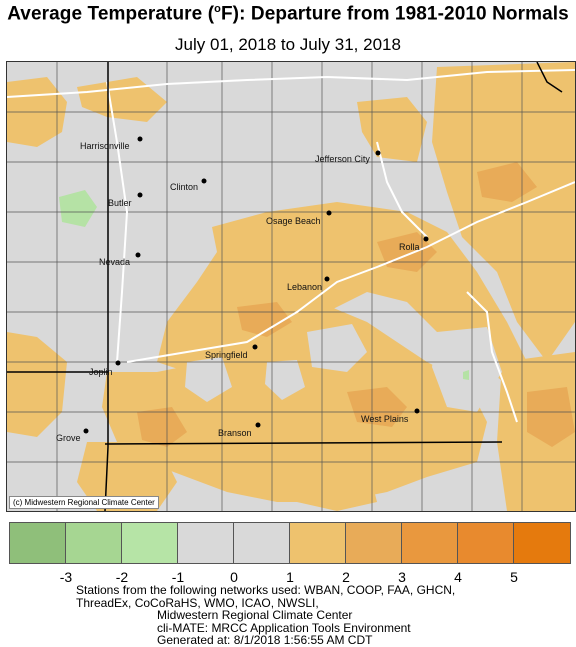  I want to click on city-label-nevada: Nevada, so click(115, 262).